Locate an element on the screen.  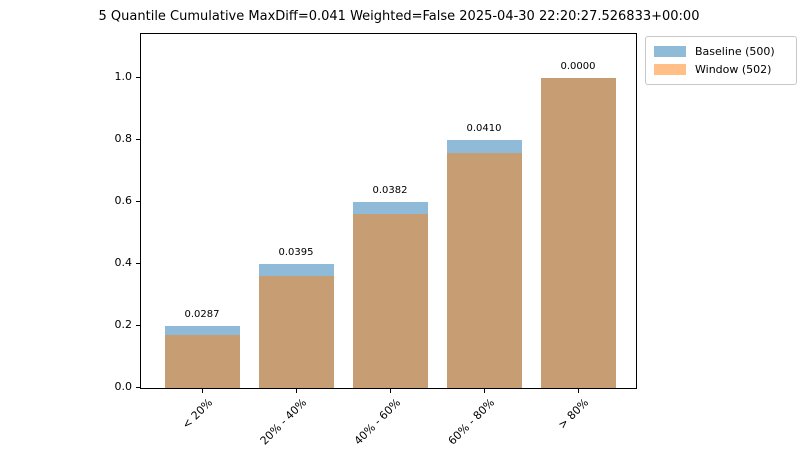
x-tick-label-3: 60% - 80% is located at coordinates (471, 422).